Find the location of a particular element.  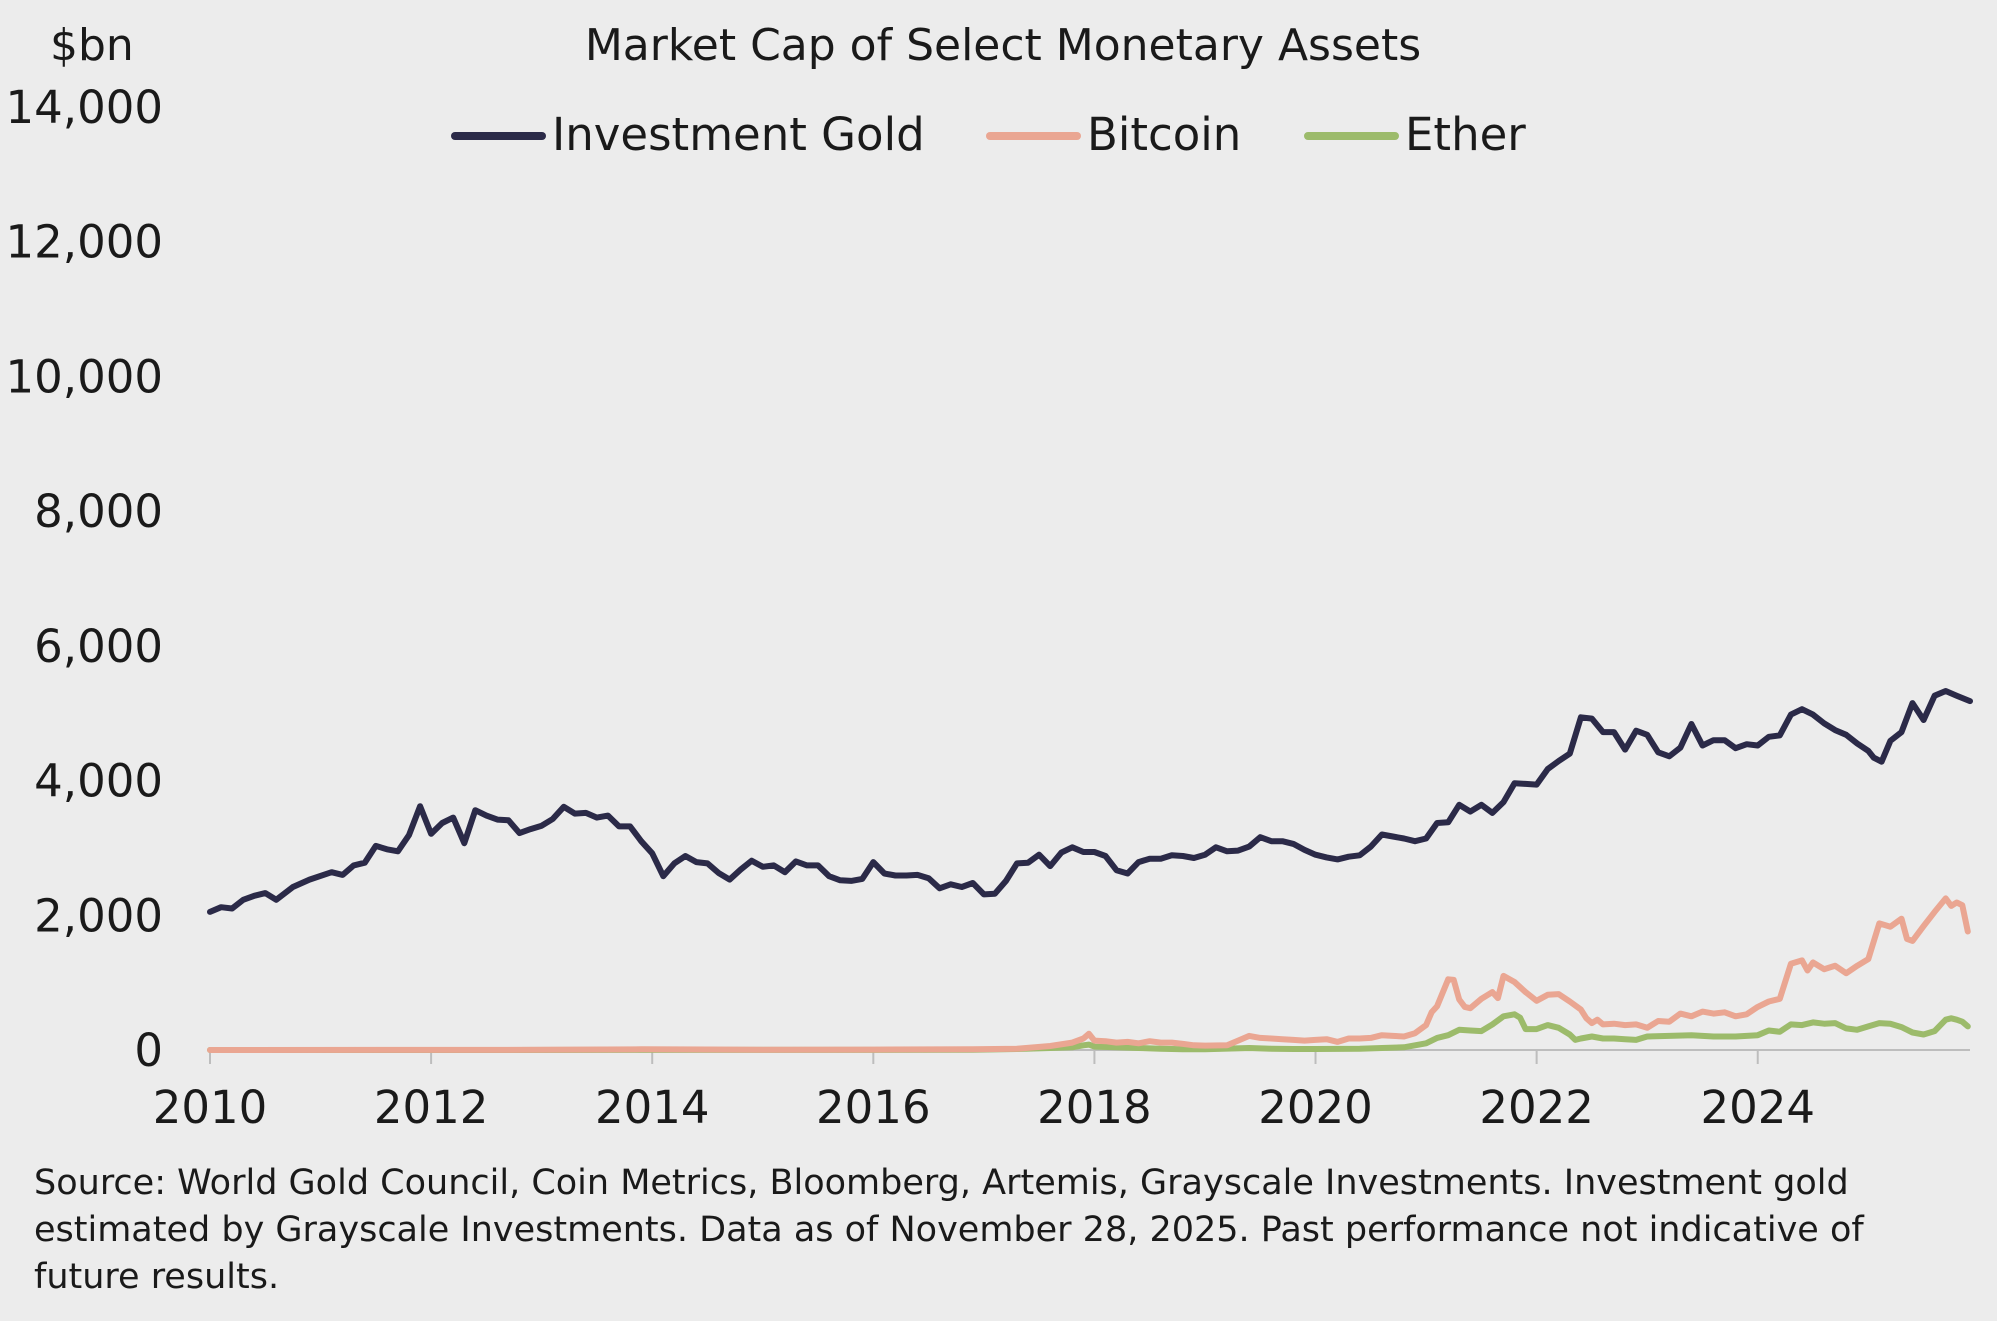

y-tick-label: 14,000 is located at coordinates (84, 107).